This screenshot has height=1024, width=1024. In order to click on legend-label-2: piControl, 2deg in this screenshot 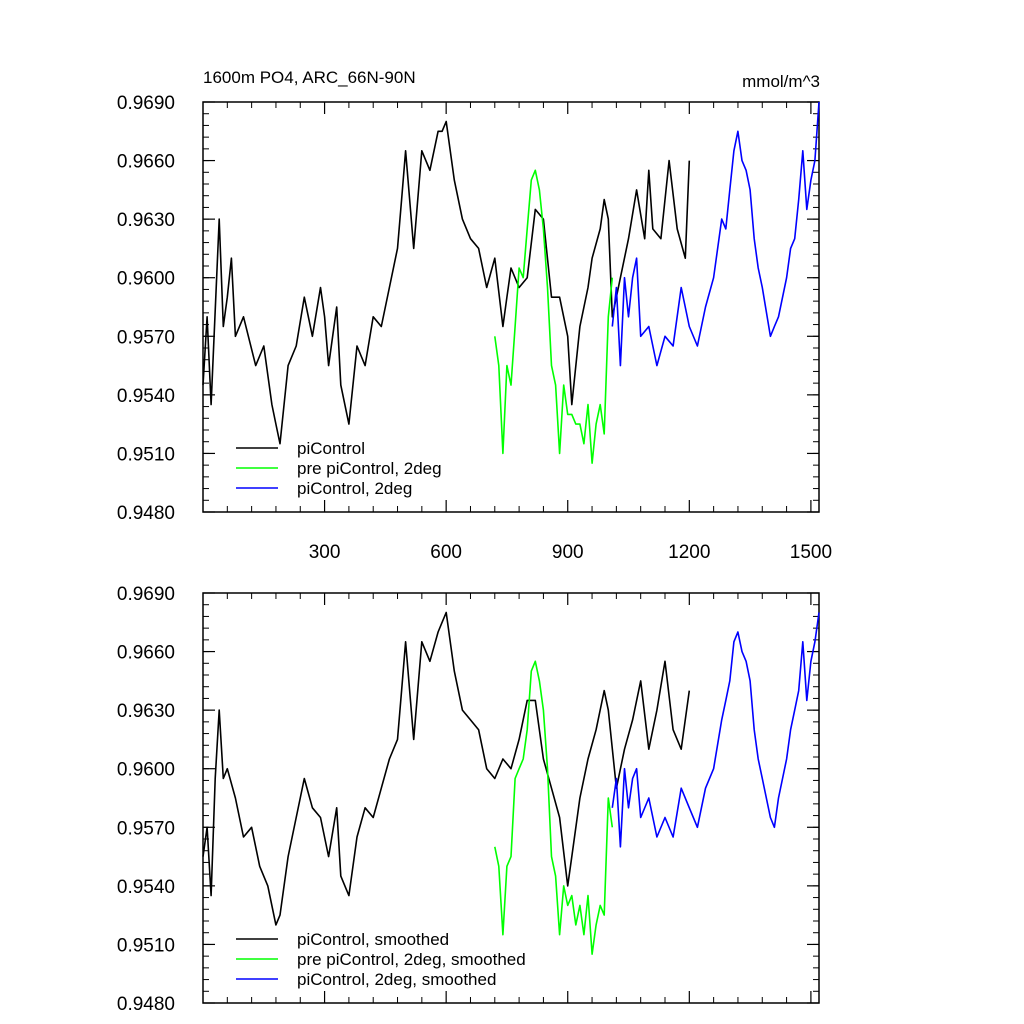, I will do `click(354, 488)`.